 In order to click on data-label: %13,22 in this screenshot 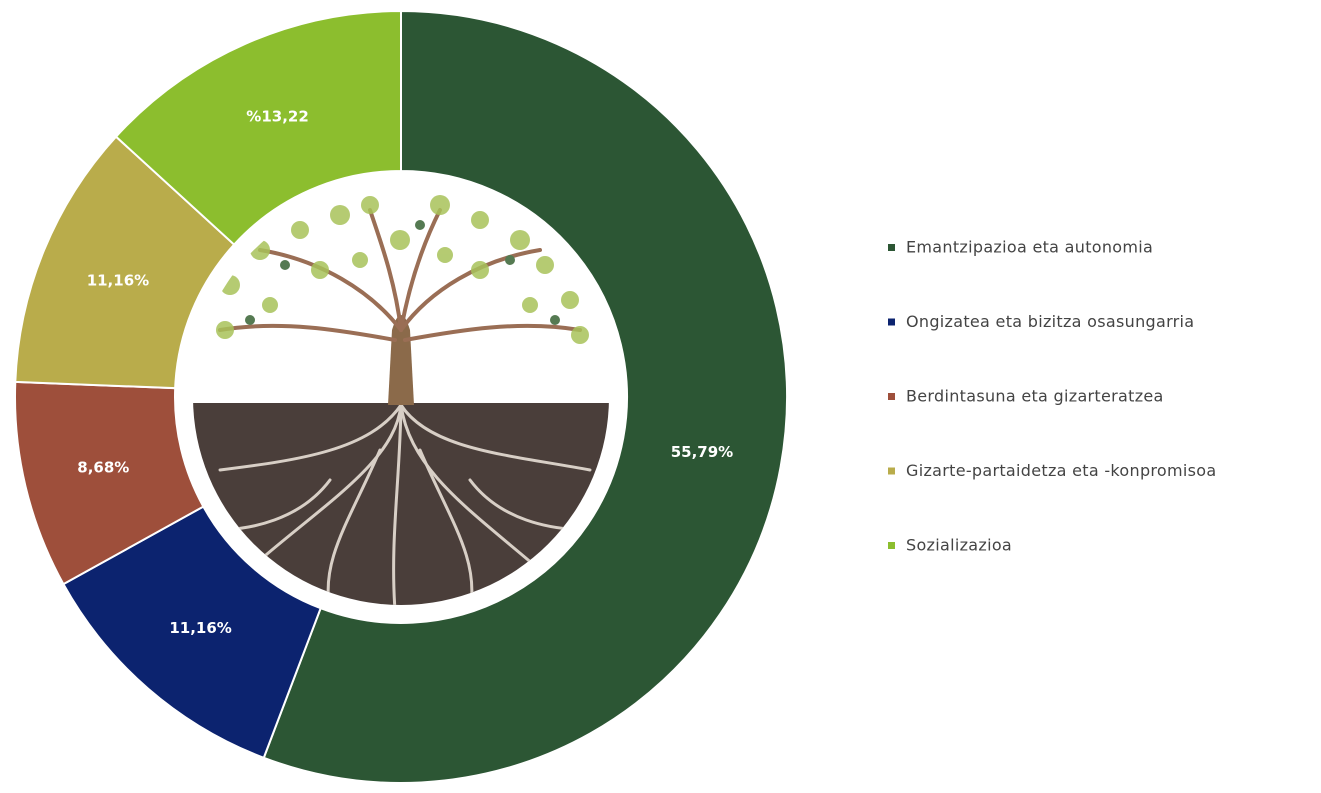, I will do `click(277, 117)`.